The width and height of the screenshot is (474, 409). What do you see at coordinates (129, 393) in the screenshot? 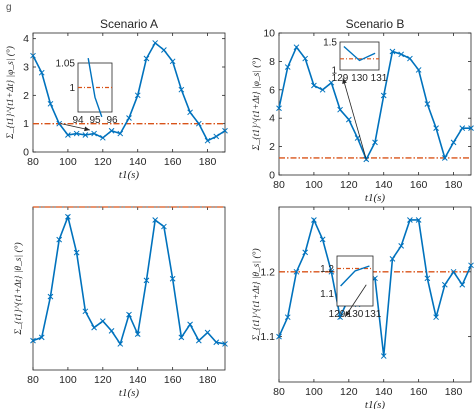
I see `x-axis-label: t1(s)` at bounding box center [129, 393].